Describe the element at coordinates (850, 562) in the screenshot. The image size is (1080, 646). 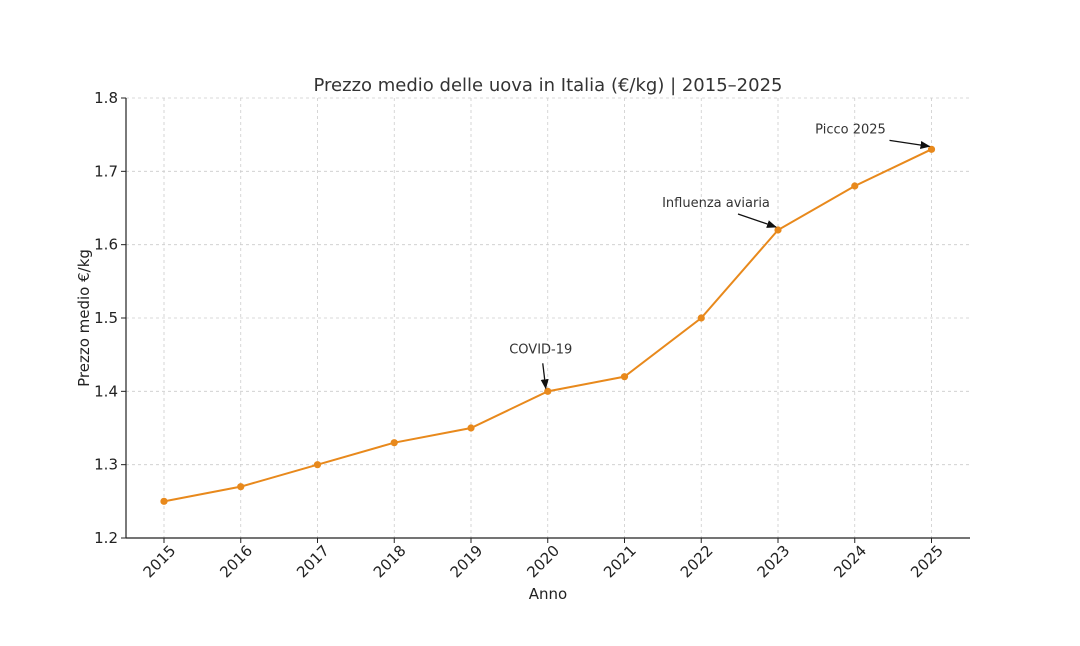
I see `x-tick-label: 2024` at that location.